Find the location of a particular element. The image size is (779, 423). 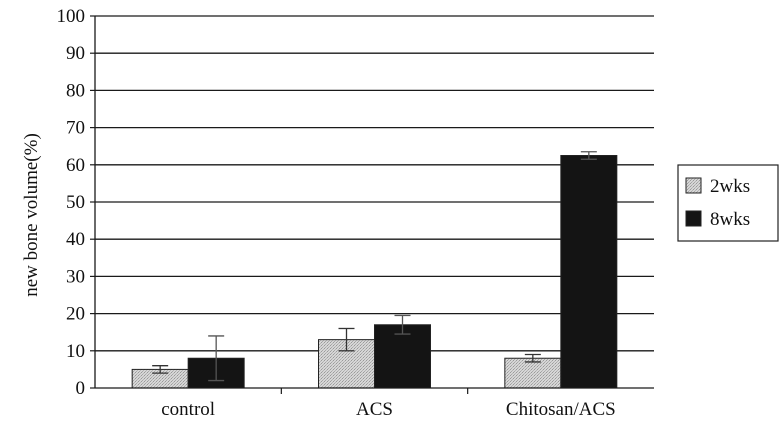

y-tick-label: 100 is located at coordinates (71, 16).